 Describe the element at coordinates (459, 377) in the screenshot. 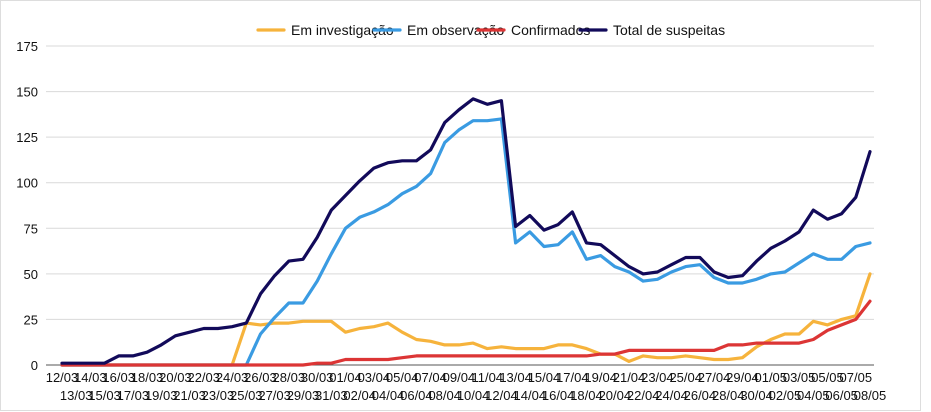

I see `x-tick-label: 09/04` at that location.